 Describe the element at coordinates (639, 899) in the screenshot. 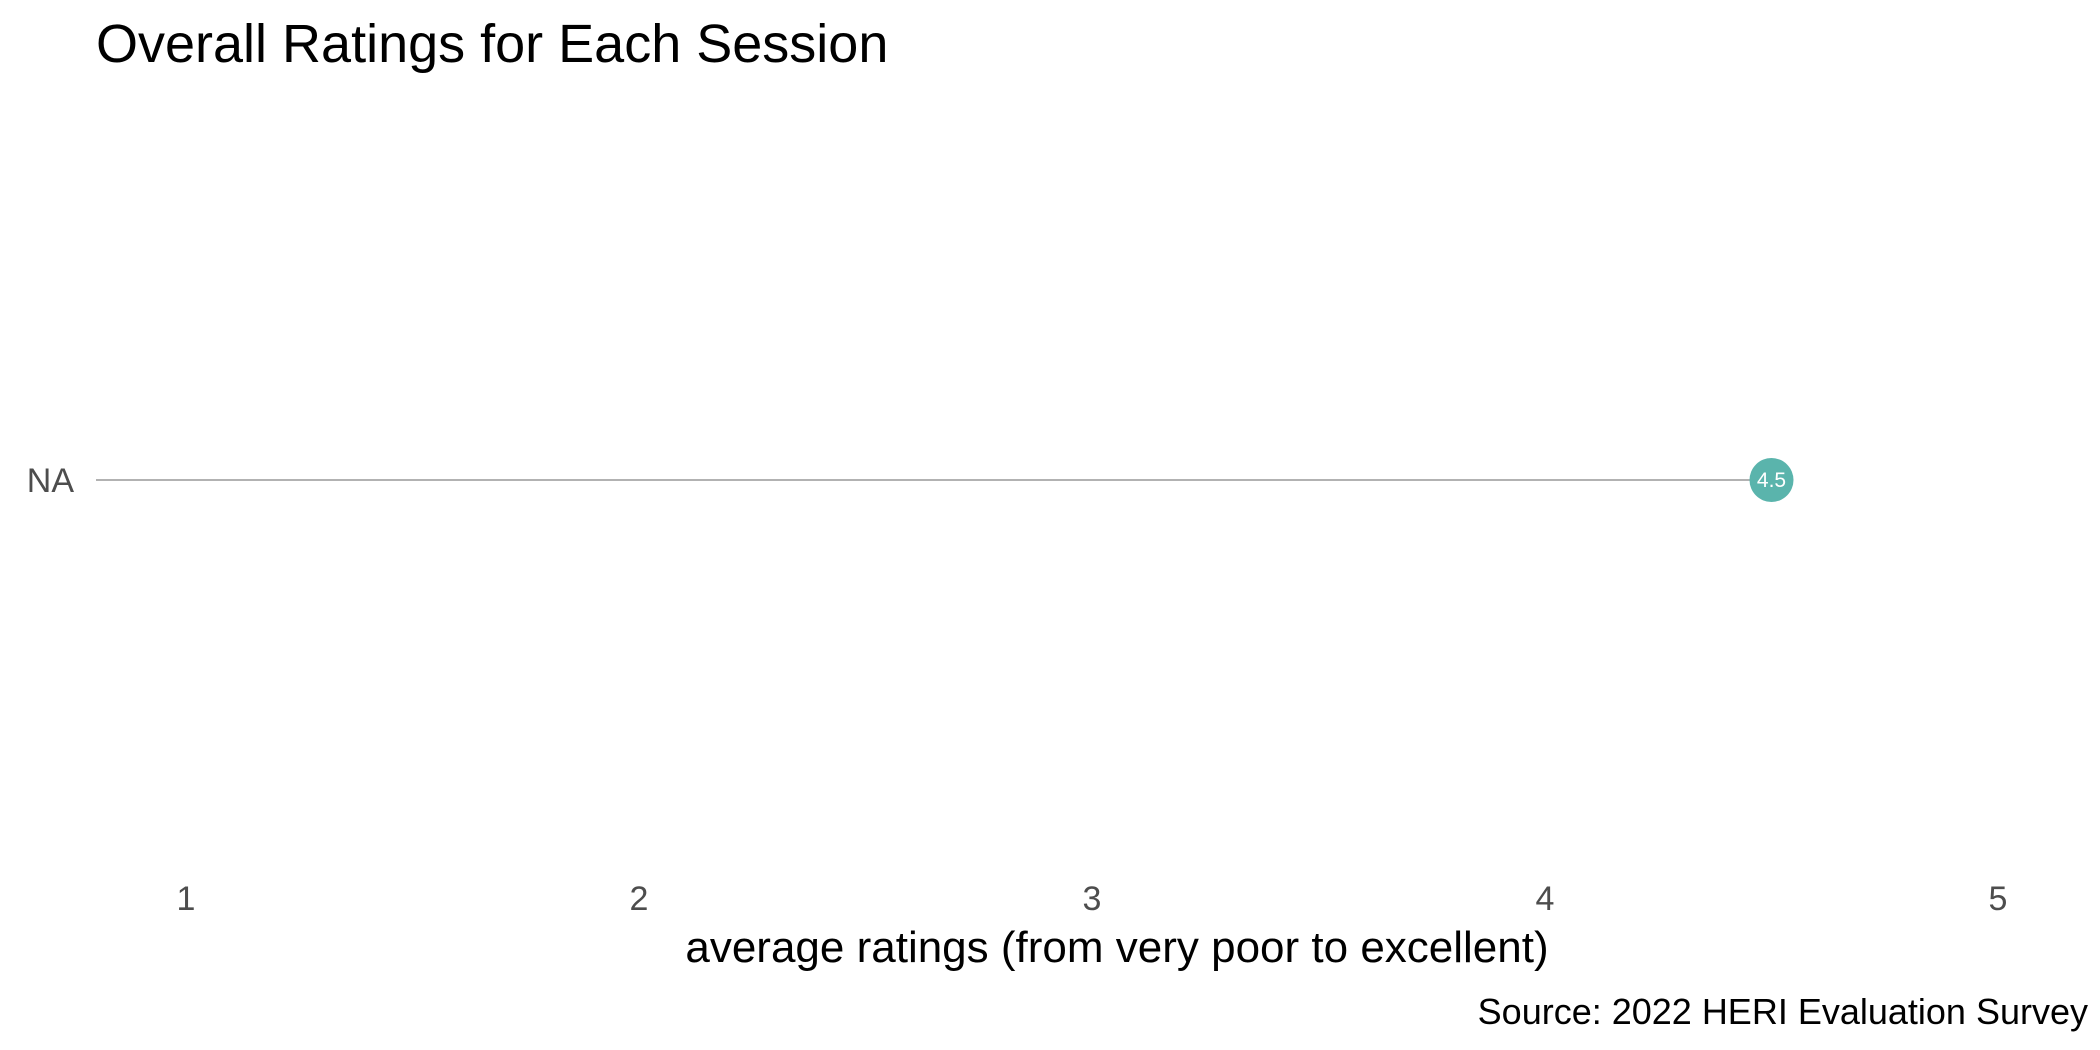

I see `x-tick-label: 2` at that location.